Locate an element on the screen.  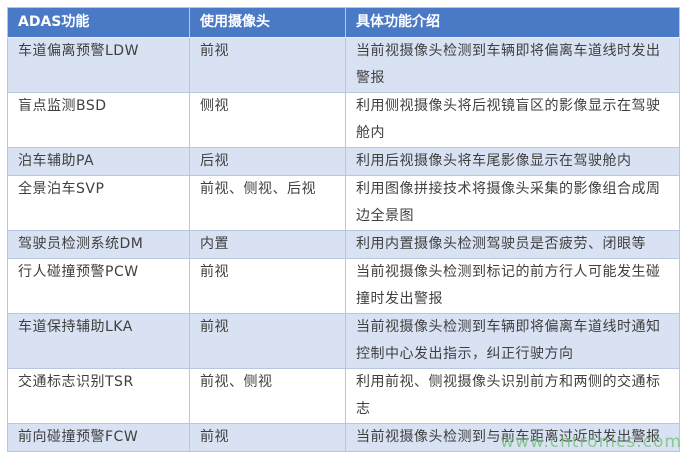
table-row: 行人碰撞预警PCW 前视 当前视摄像头检测到标记的前方行人可能发生碰撞时发出警报 is located at coordinates (343, 286).